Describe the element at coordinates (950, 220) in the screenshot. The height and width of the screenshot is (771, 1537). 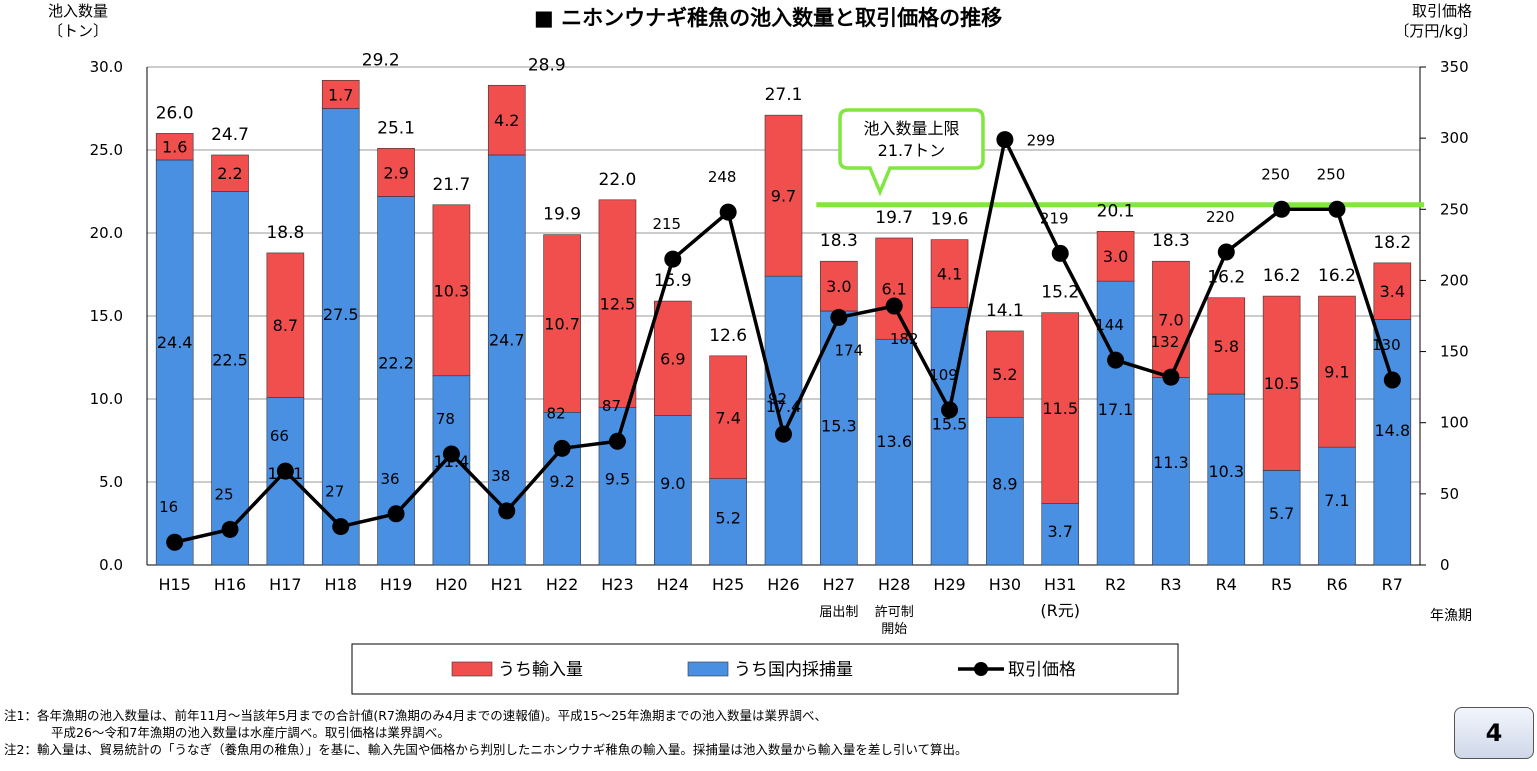
I see `total-label: 19.6` at that location.